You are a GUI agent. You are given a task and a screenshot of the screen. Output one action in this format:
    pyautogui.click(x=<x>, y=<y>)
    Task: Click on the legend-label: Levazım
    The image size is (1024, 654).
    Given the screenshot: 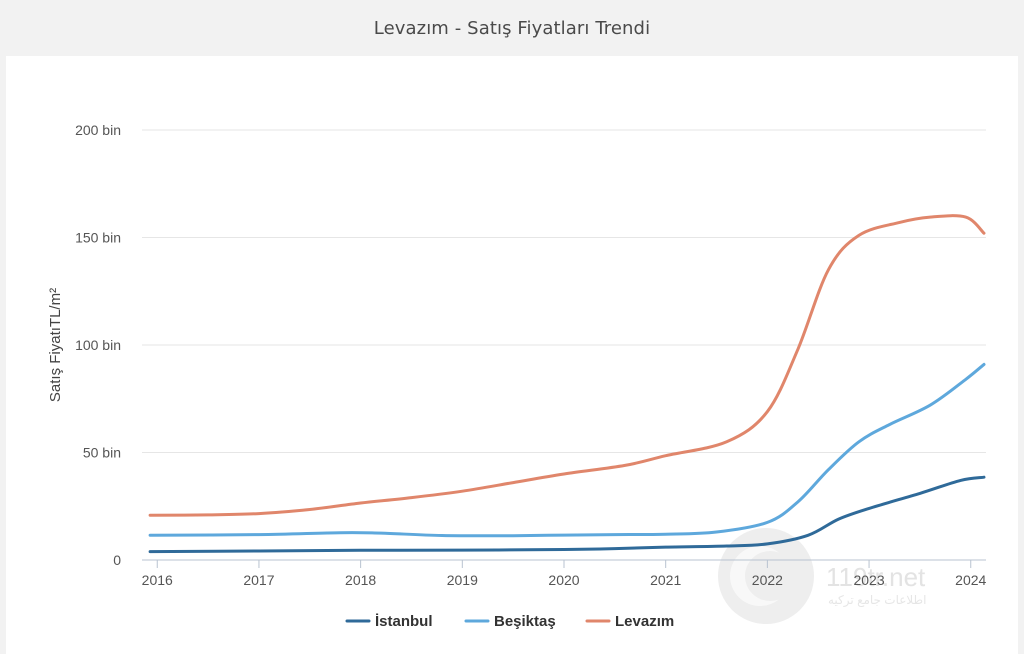 What is the action you would take?
    pyautogui.click(x=644, y=621)
    